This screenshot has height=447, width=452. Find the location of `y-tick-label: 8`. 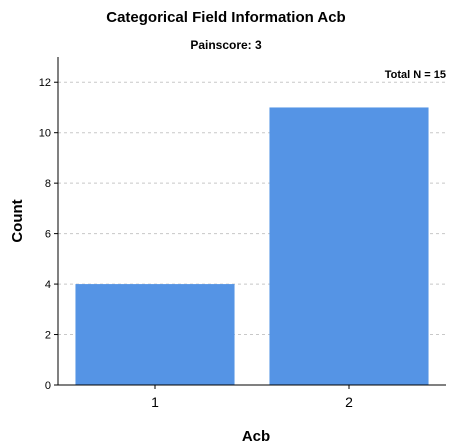

y-tick-label: 8 is located at coordinates (48, 184).